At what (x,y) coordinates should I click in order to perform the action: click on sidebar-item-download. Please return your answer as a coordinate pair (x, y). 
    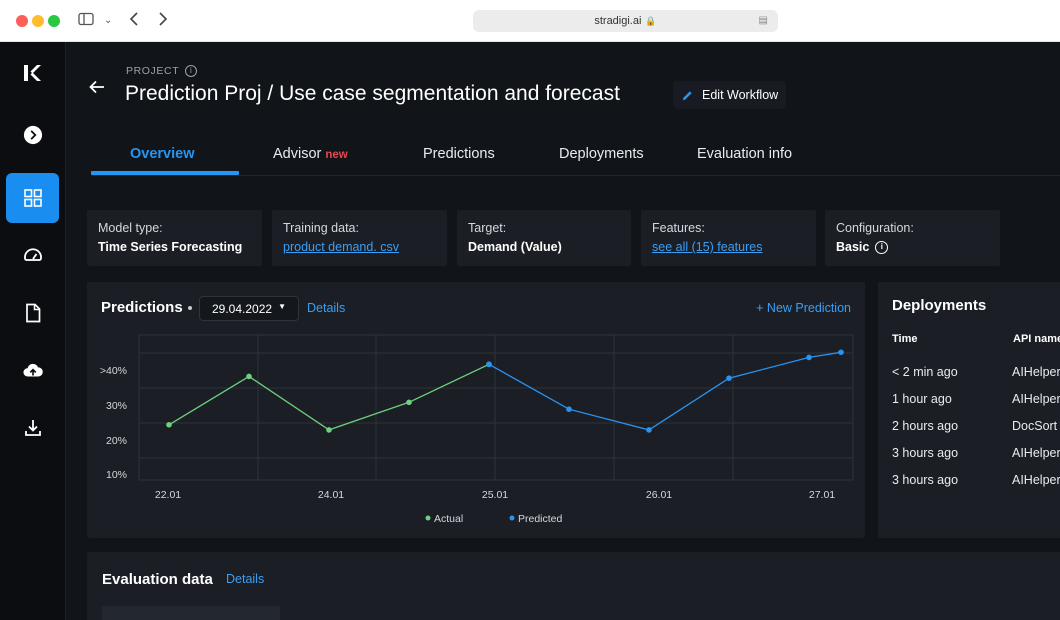
    Looking at the image, I should click on (32, 428).